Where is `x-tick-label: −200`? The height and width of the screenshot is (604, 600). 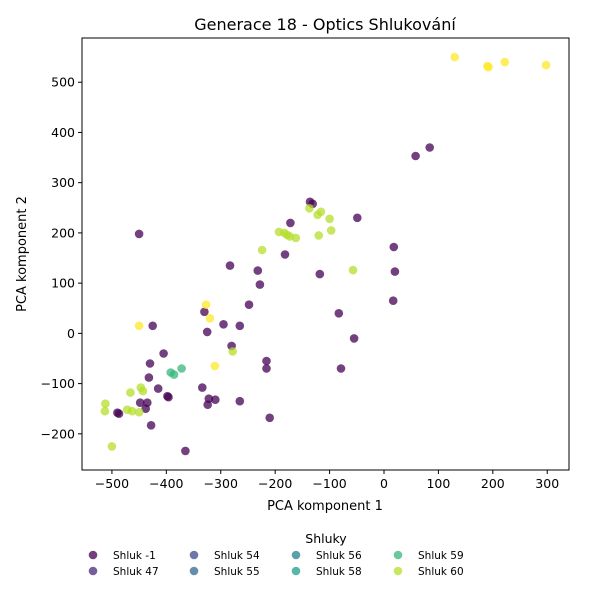
x-tick-label: −200 is located at coordinates (275, 483).